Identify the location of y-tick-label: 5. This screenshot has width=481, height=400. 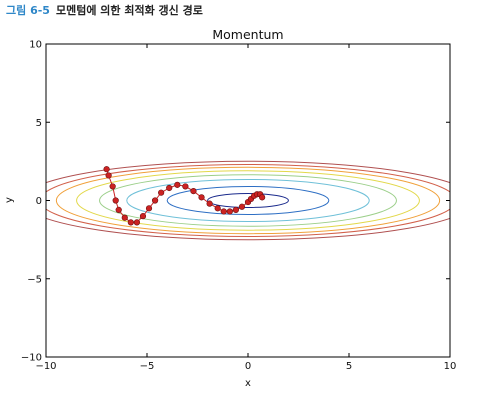
(39, 123).